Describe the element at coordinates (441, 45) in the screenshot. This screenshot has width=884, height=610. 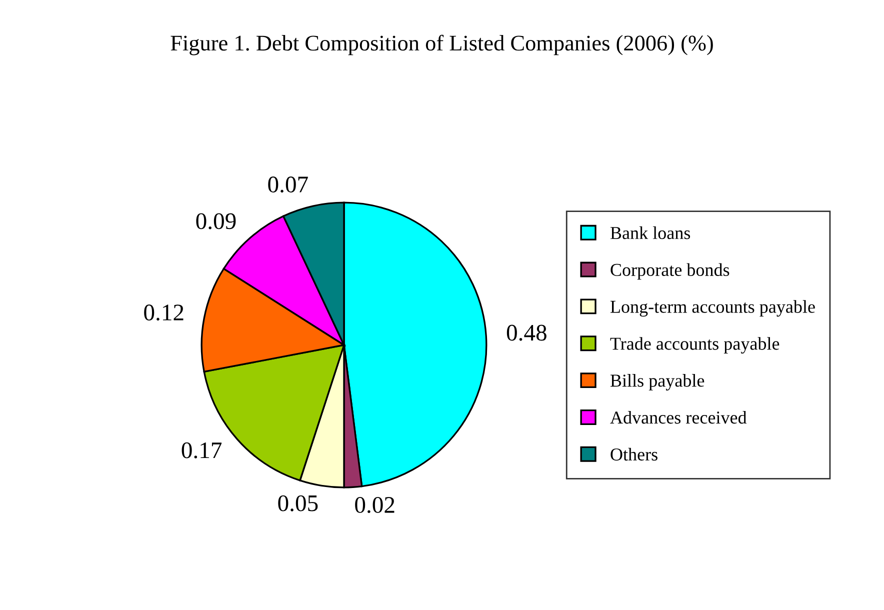
I see `chart-title: Figure 1. Debt Composition of Listed Companies (2006) (%)` at that location.